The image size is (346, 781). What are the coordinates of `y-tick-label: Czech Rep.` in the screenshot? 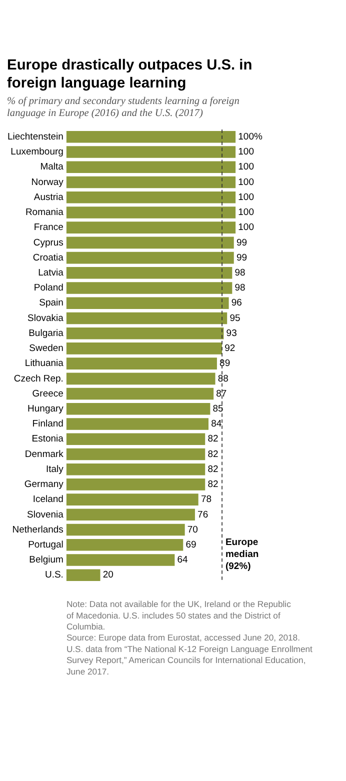 It's located at (39, 378).